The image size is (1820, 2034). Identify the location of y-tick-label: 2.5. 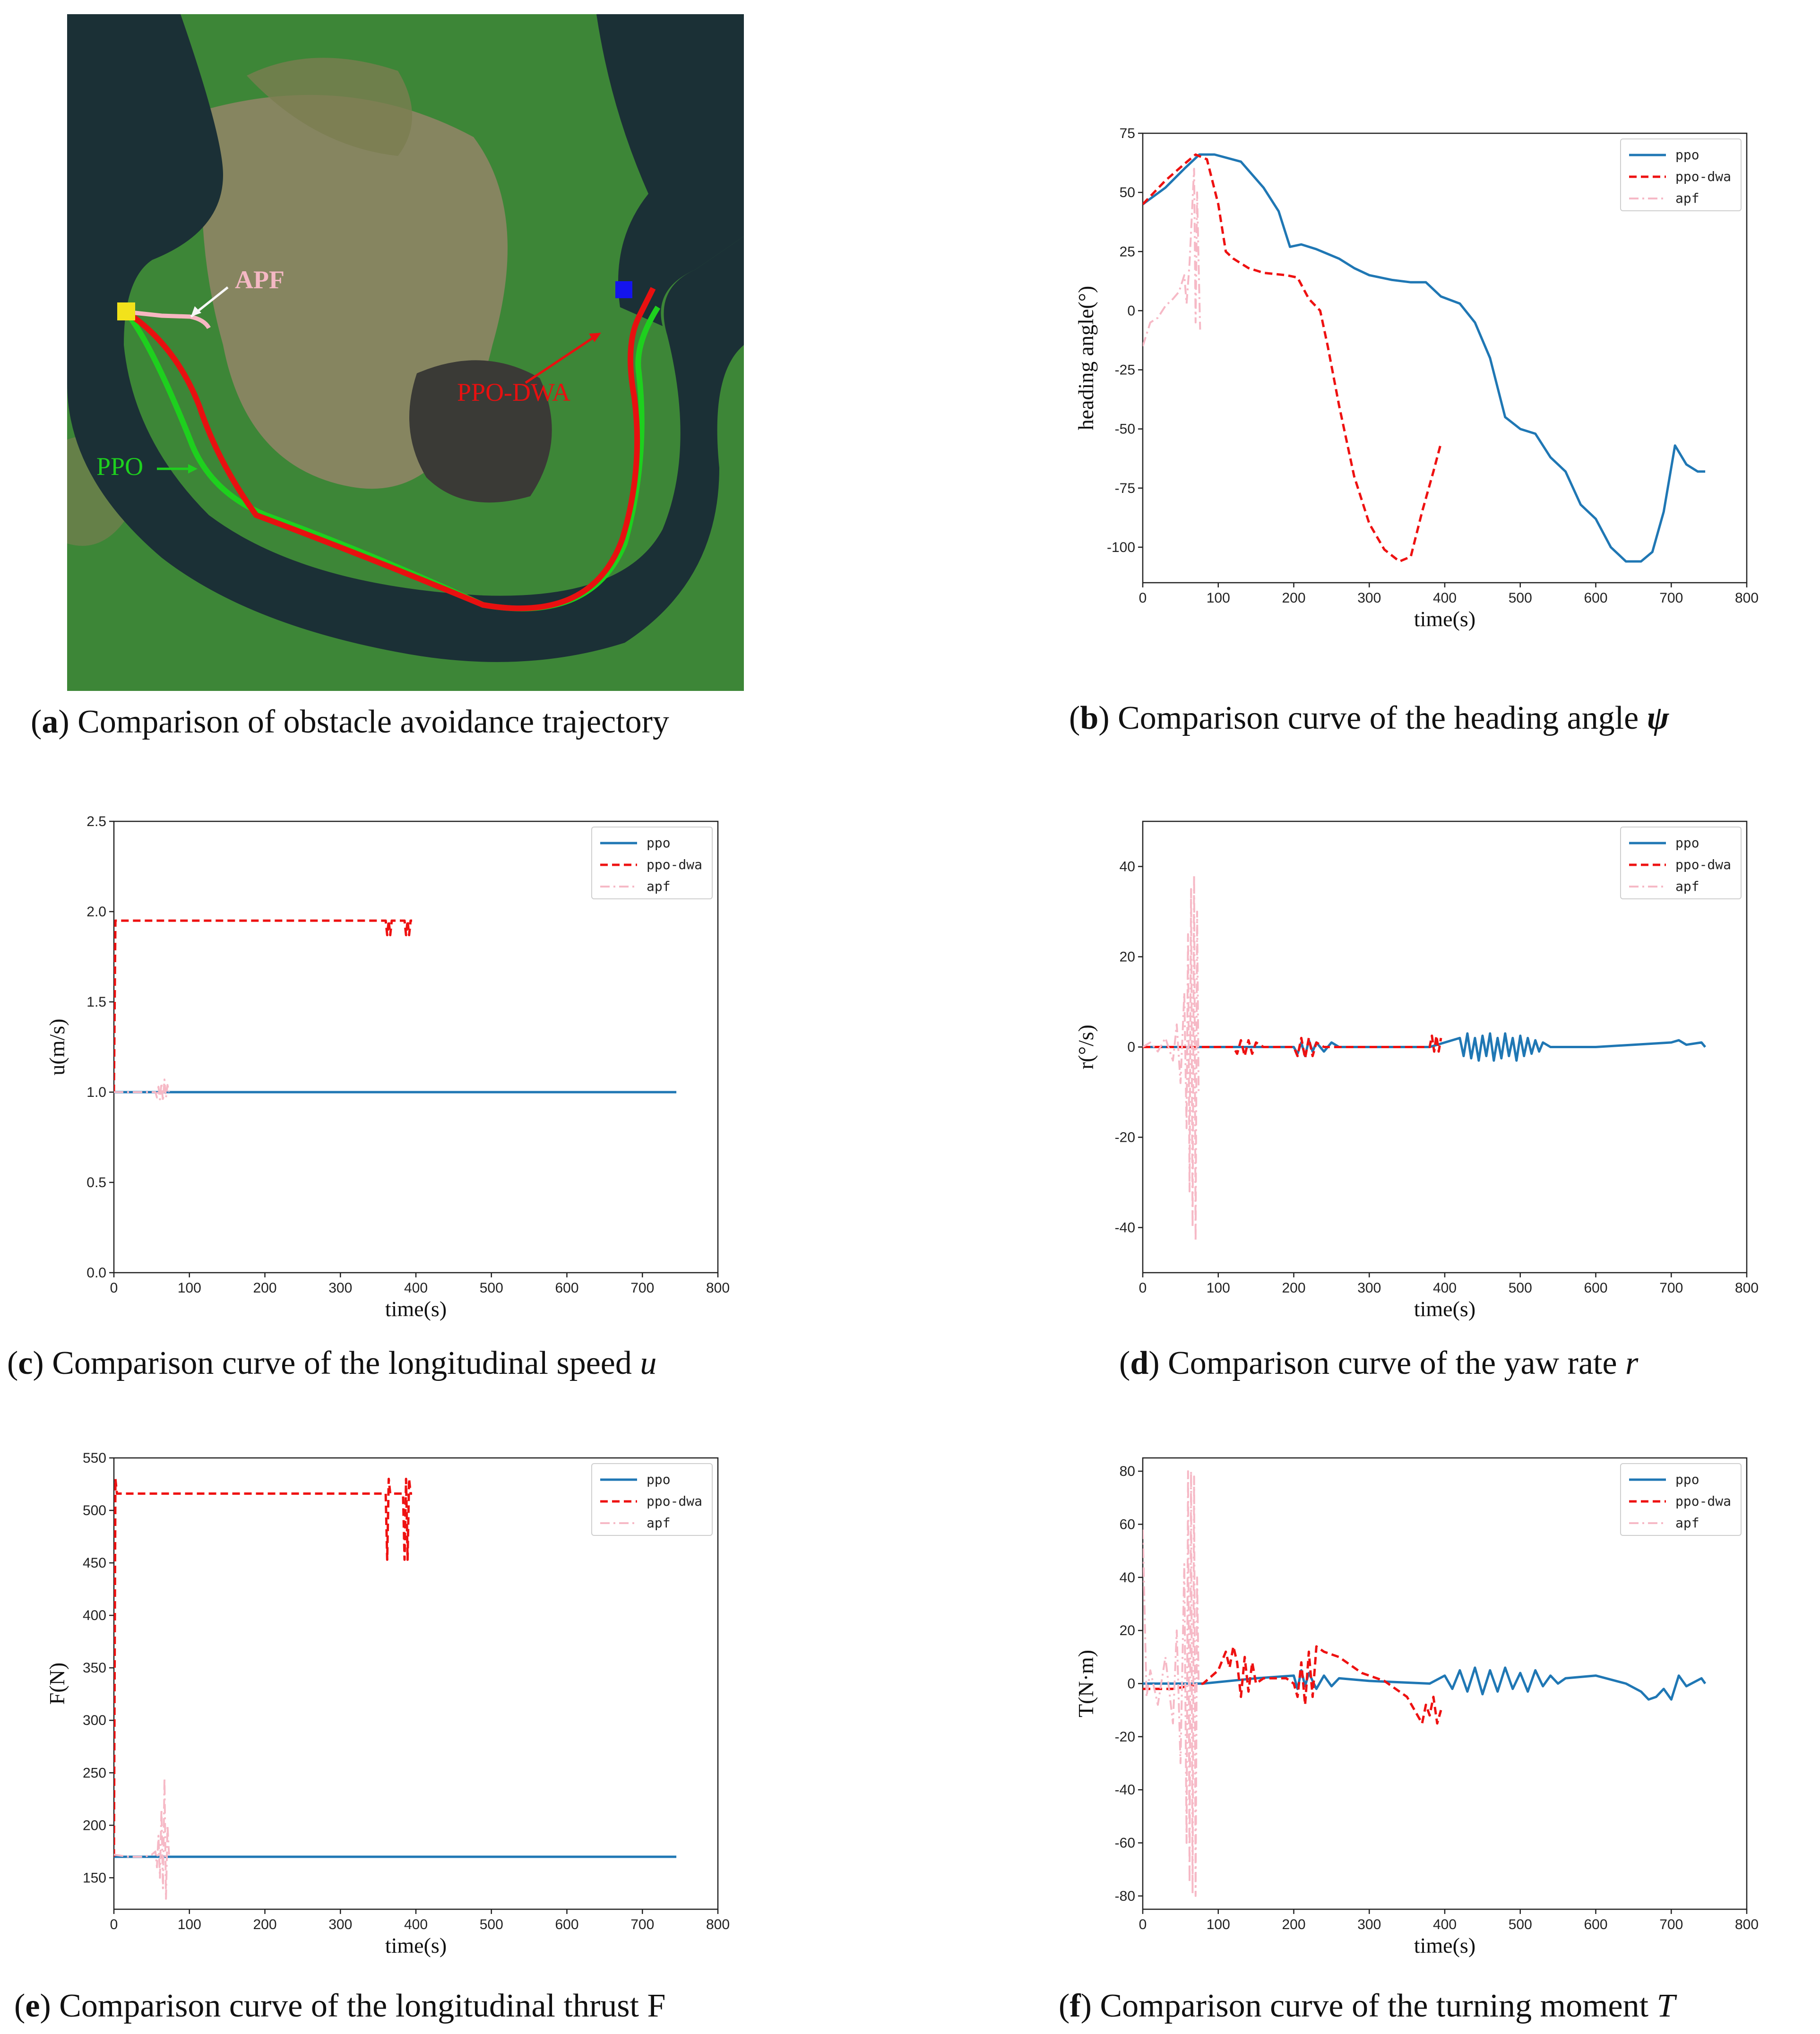
(96, 821).